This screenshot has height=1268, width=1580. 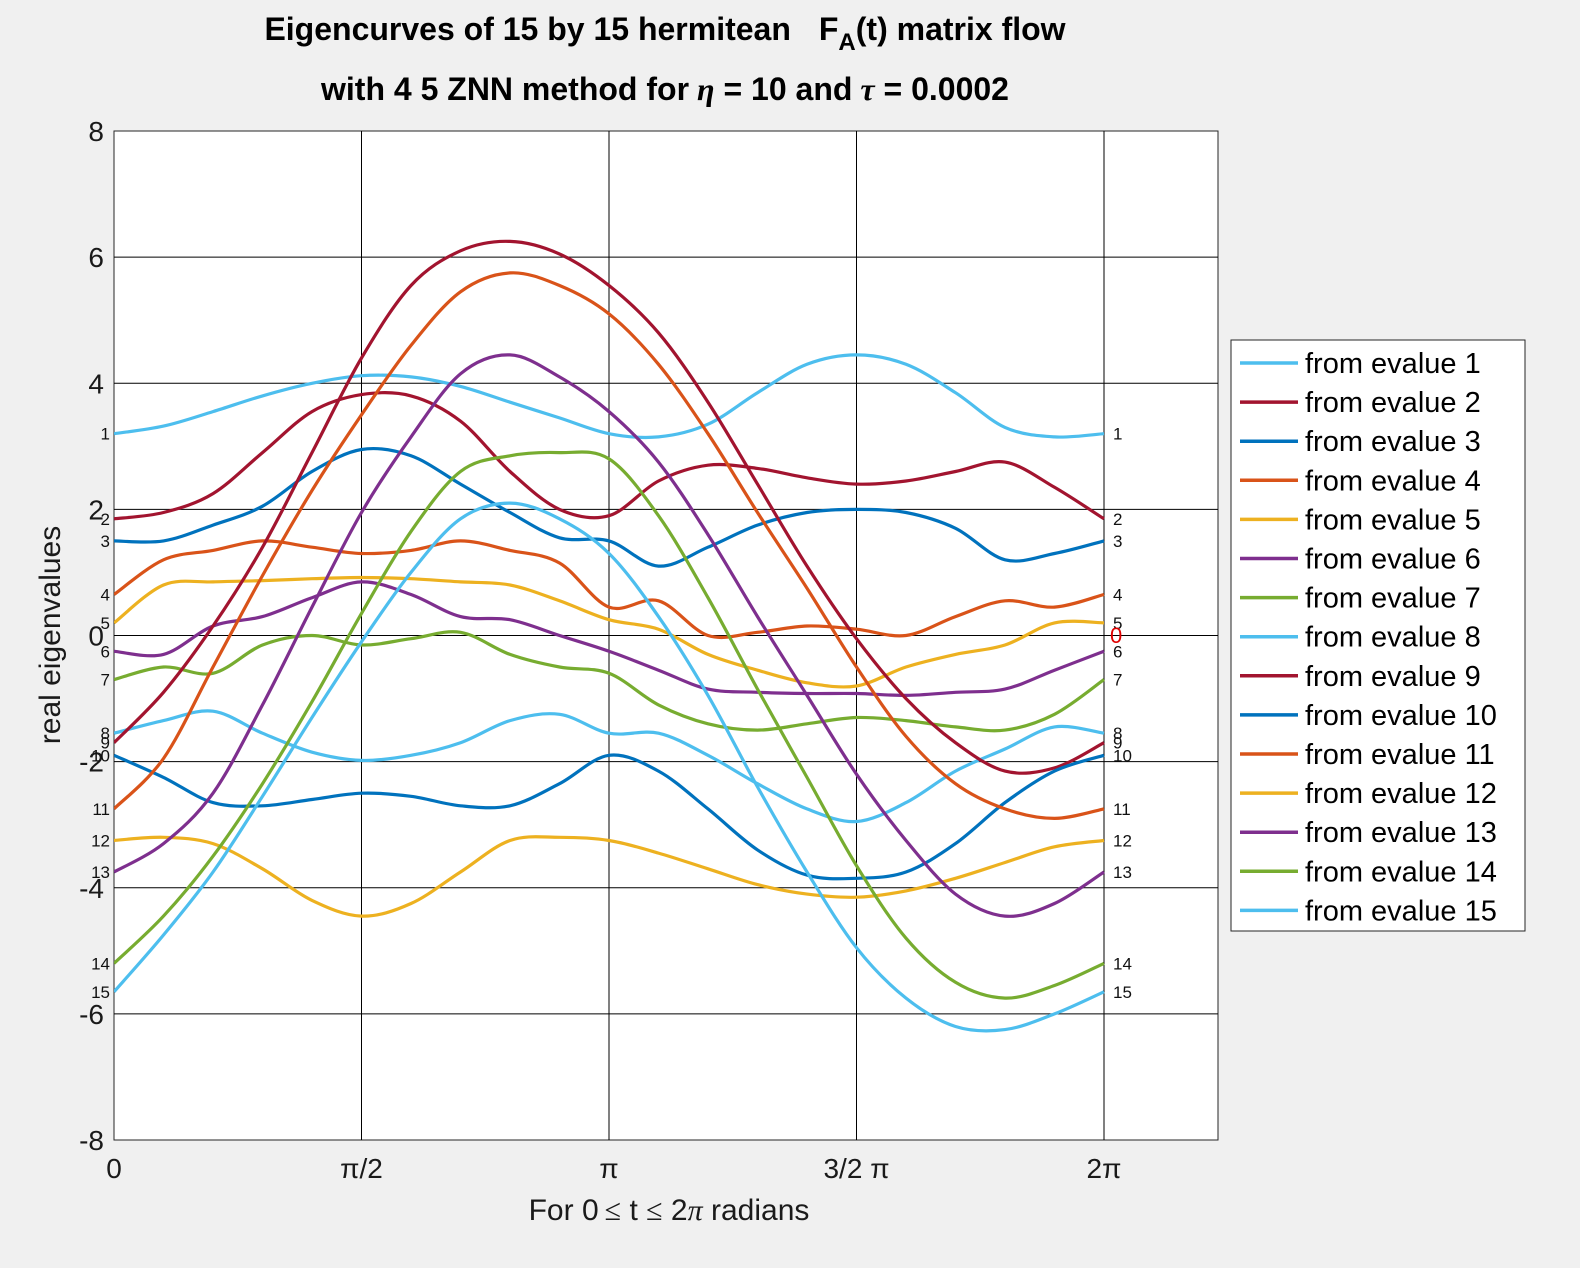 What do you see at coordinates (1122, 963) in the screenshot?
I see `curve-end-label: 14` at bounding box center [1122, 963].